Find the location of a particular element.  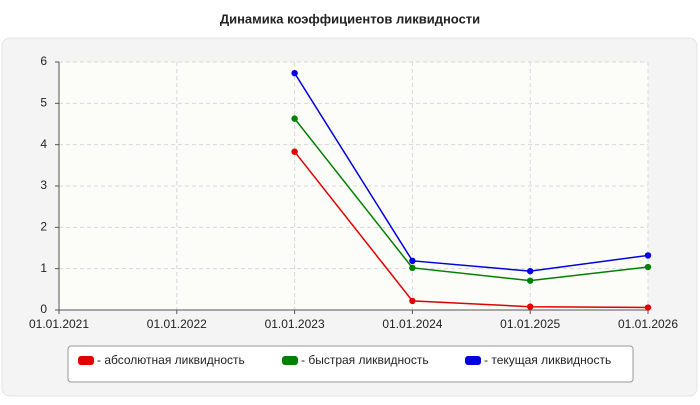

x-tick-label: 01.01.2021 is located at coordinates (59, 324).